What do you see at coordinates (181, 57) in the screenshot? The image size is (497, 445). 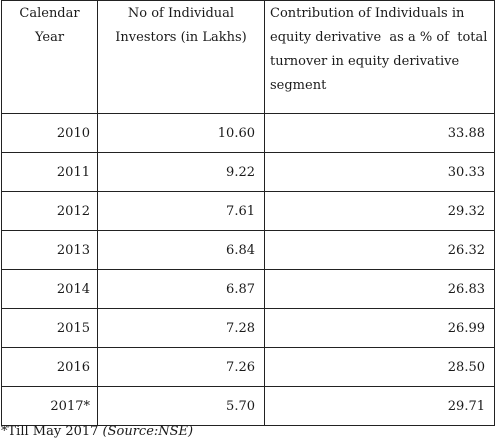 I see `header-individual-investors: No of Individual Investors (in Lakhs)` at bounding box center [181, 57].